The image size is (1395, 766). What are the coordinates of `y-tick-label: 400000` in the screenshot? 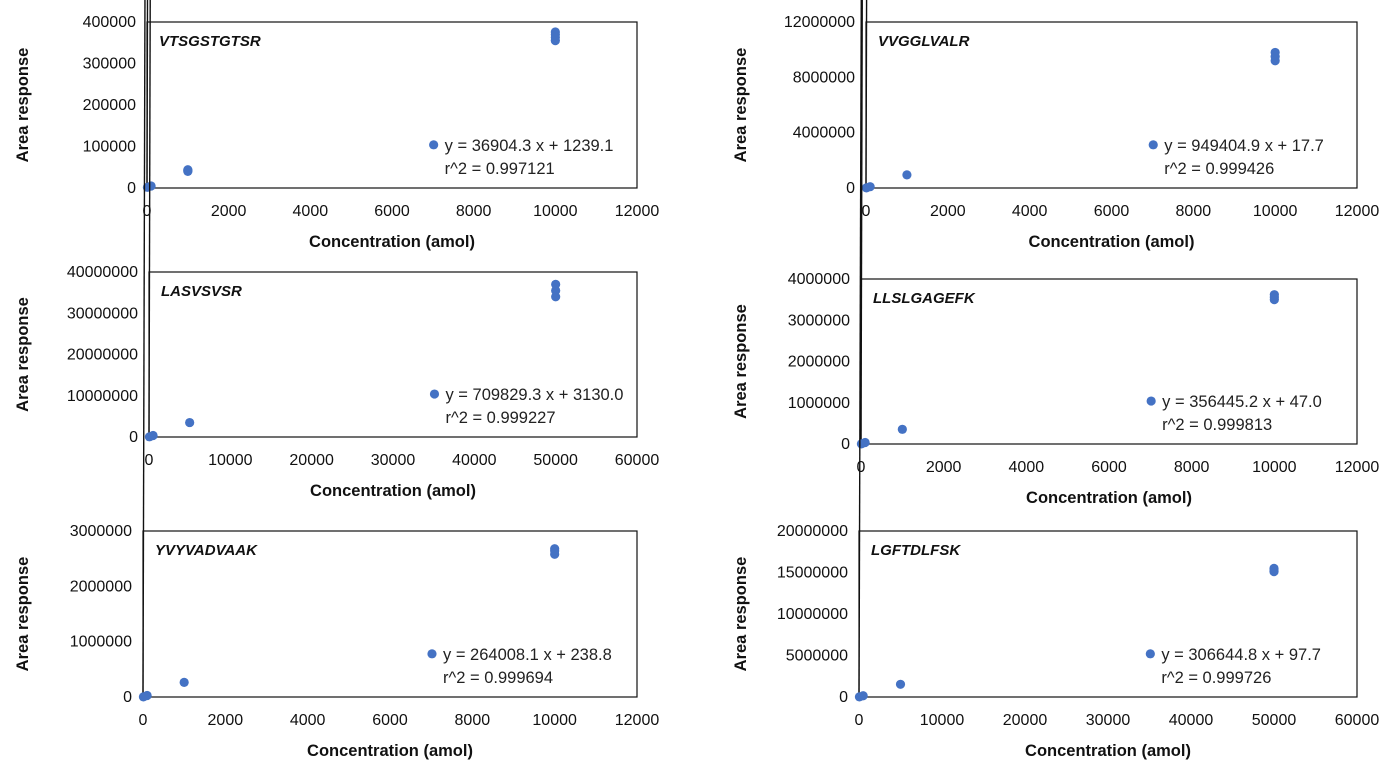 It's located at (109, 22).